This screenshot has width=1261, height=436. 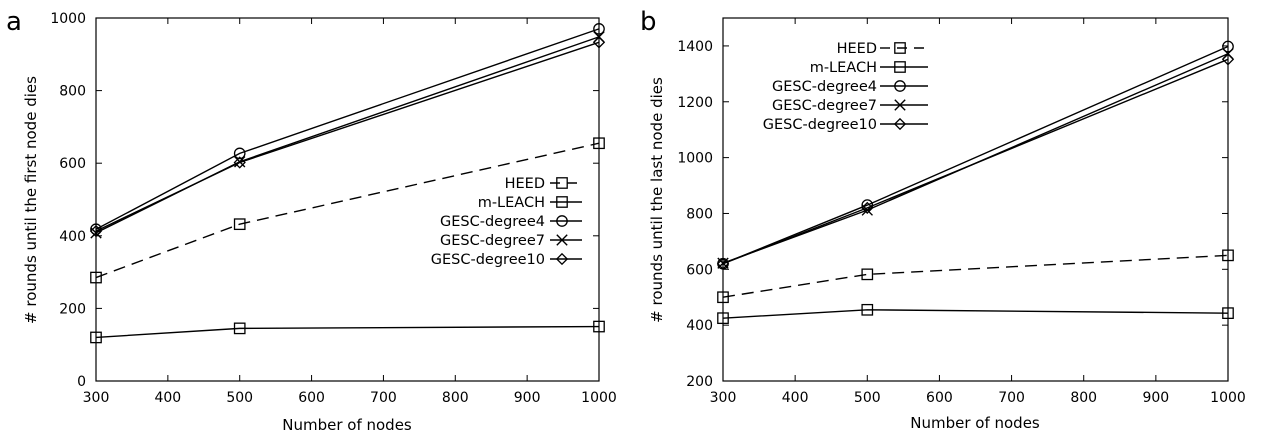 I want to click on panel-letter: a, so click(x=14, y=22).